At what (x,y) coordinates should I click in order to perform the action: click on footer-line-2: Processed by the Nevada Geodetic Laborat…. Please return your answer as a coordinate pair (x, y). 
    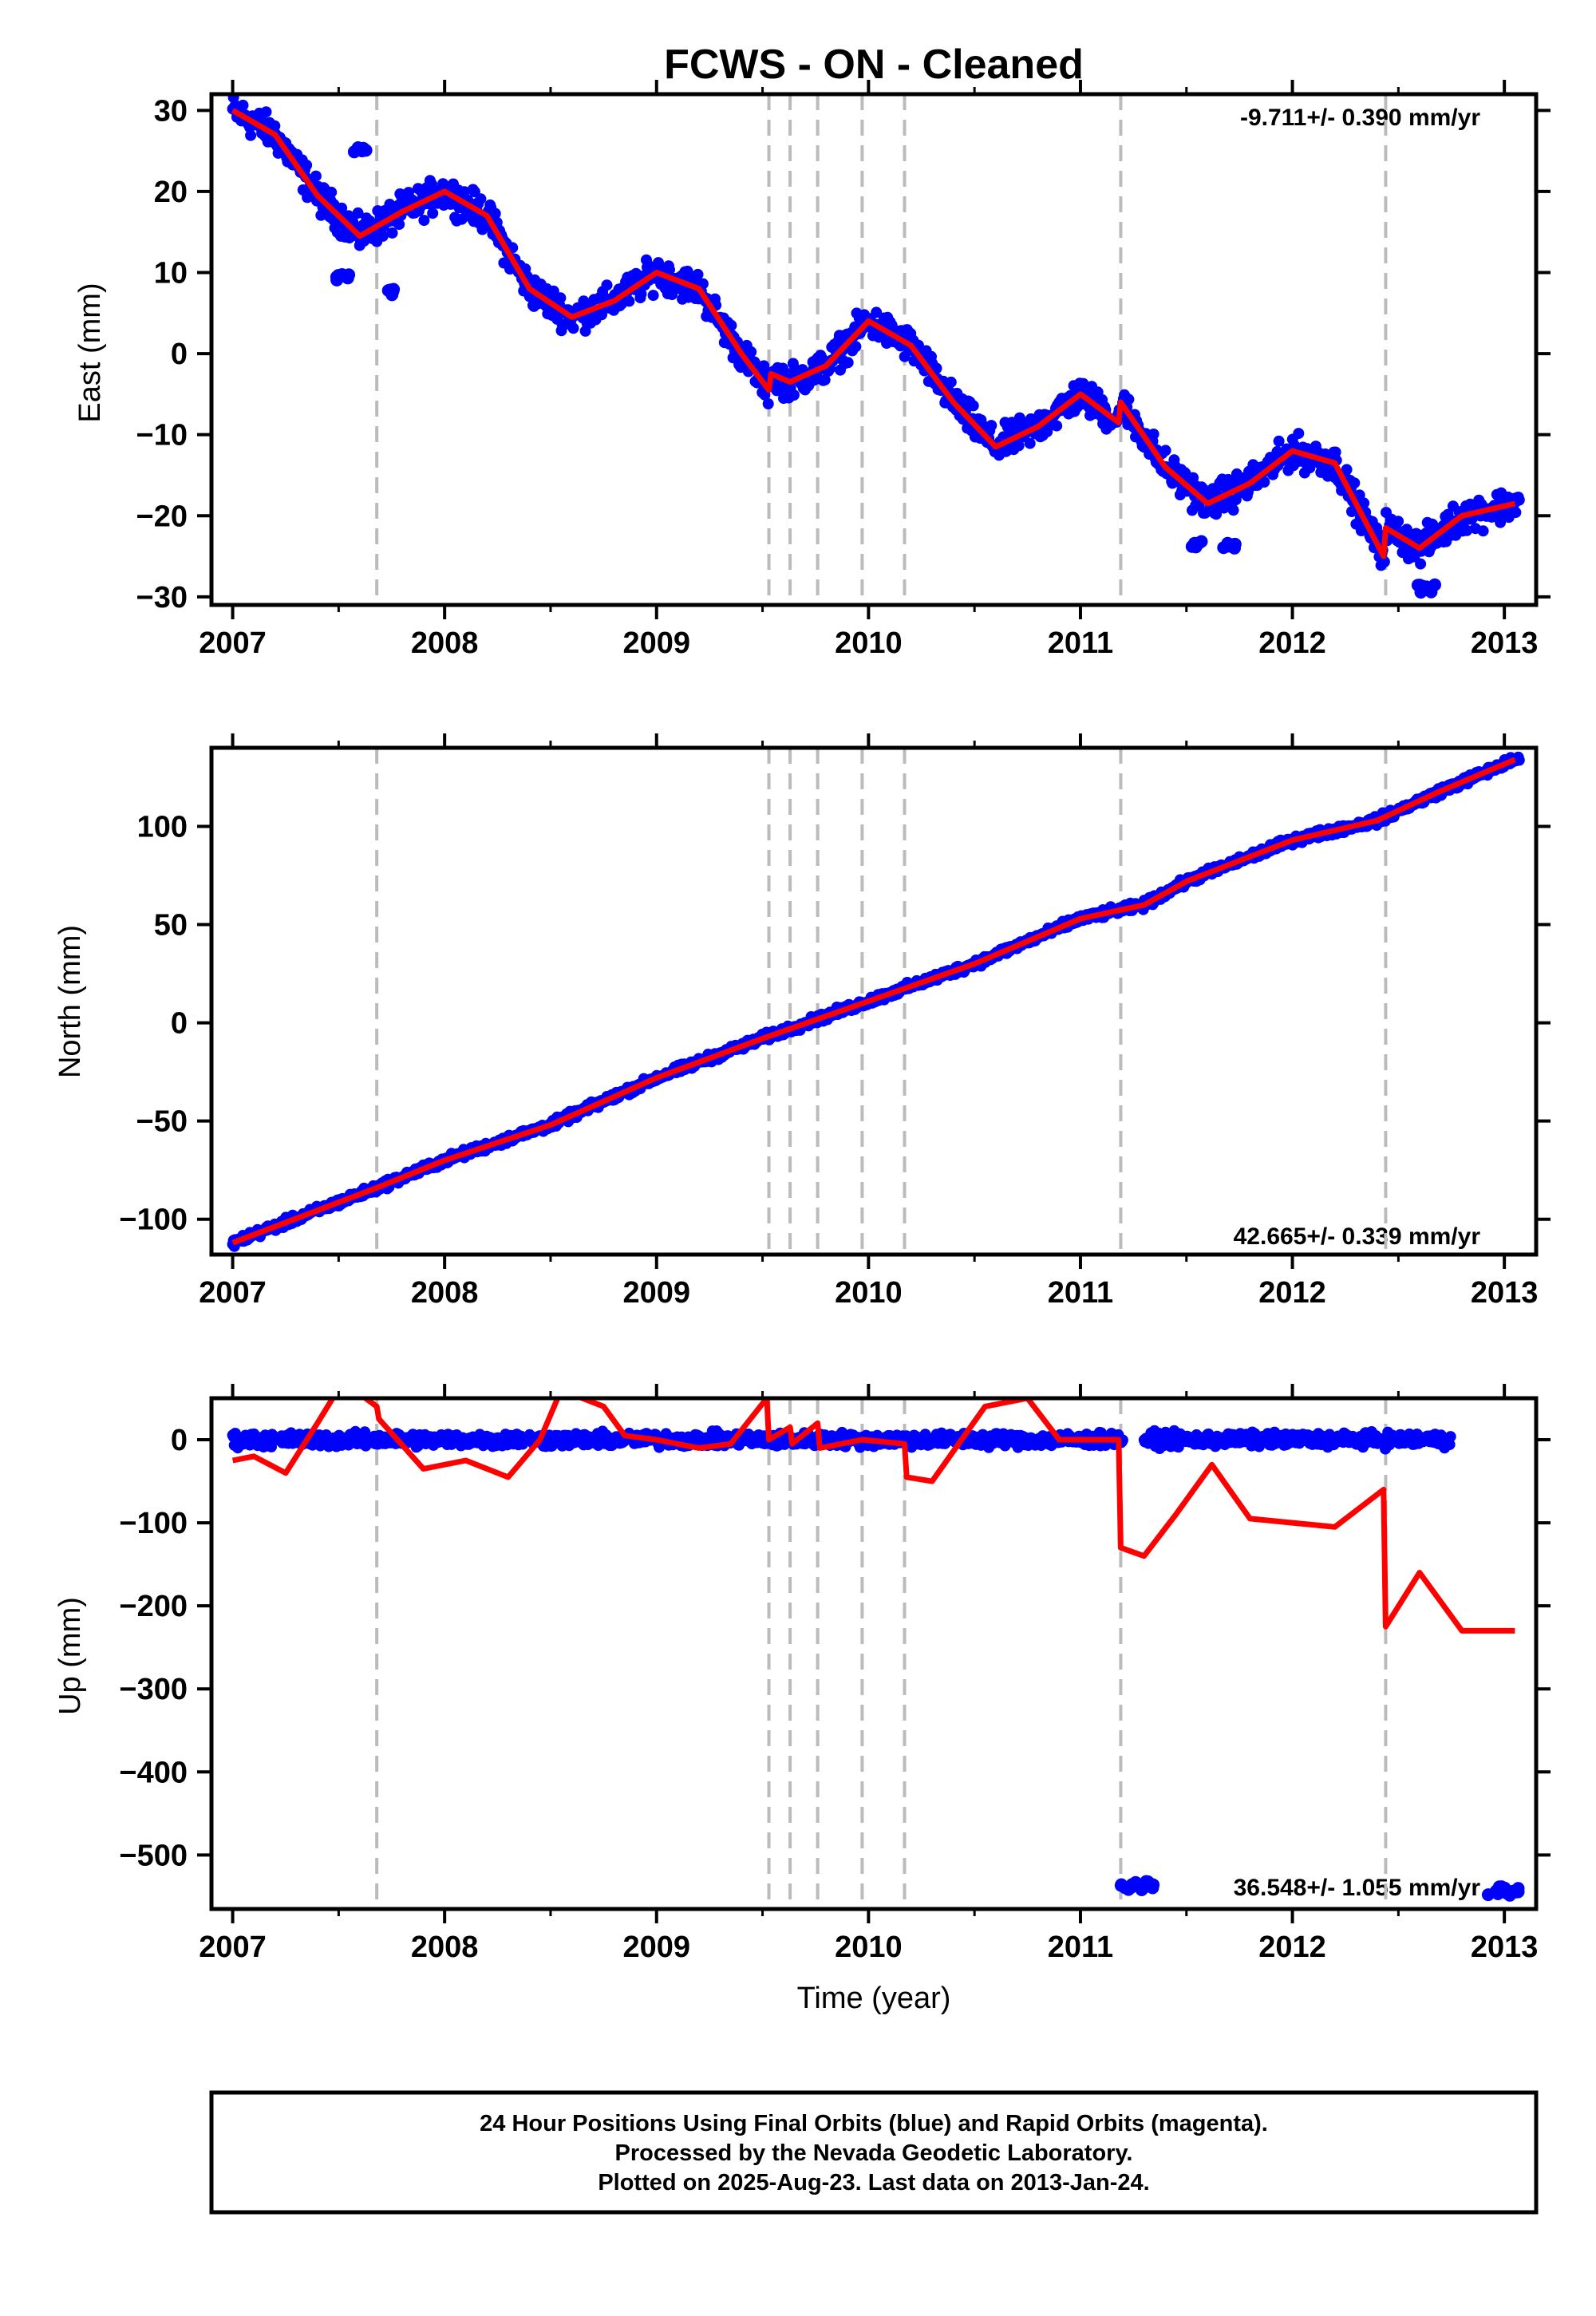
    Looking at the image, I should click on (874, 2153).